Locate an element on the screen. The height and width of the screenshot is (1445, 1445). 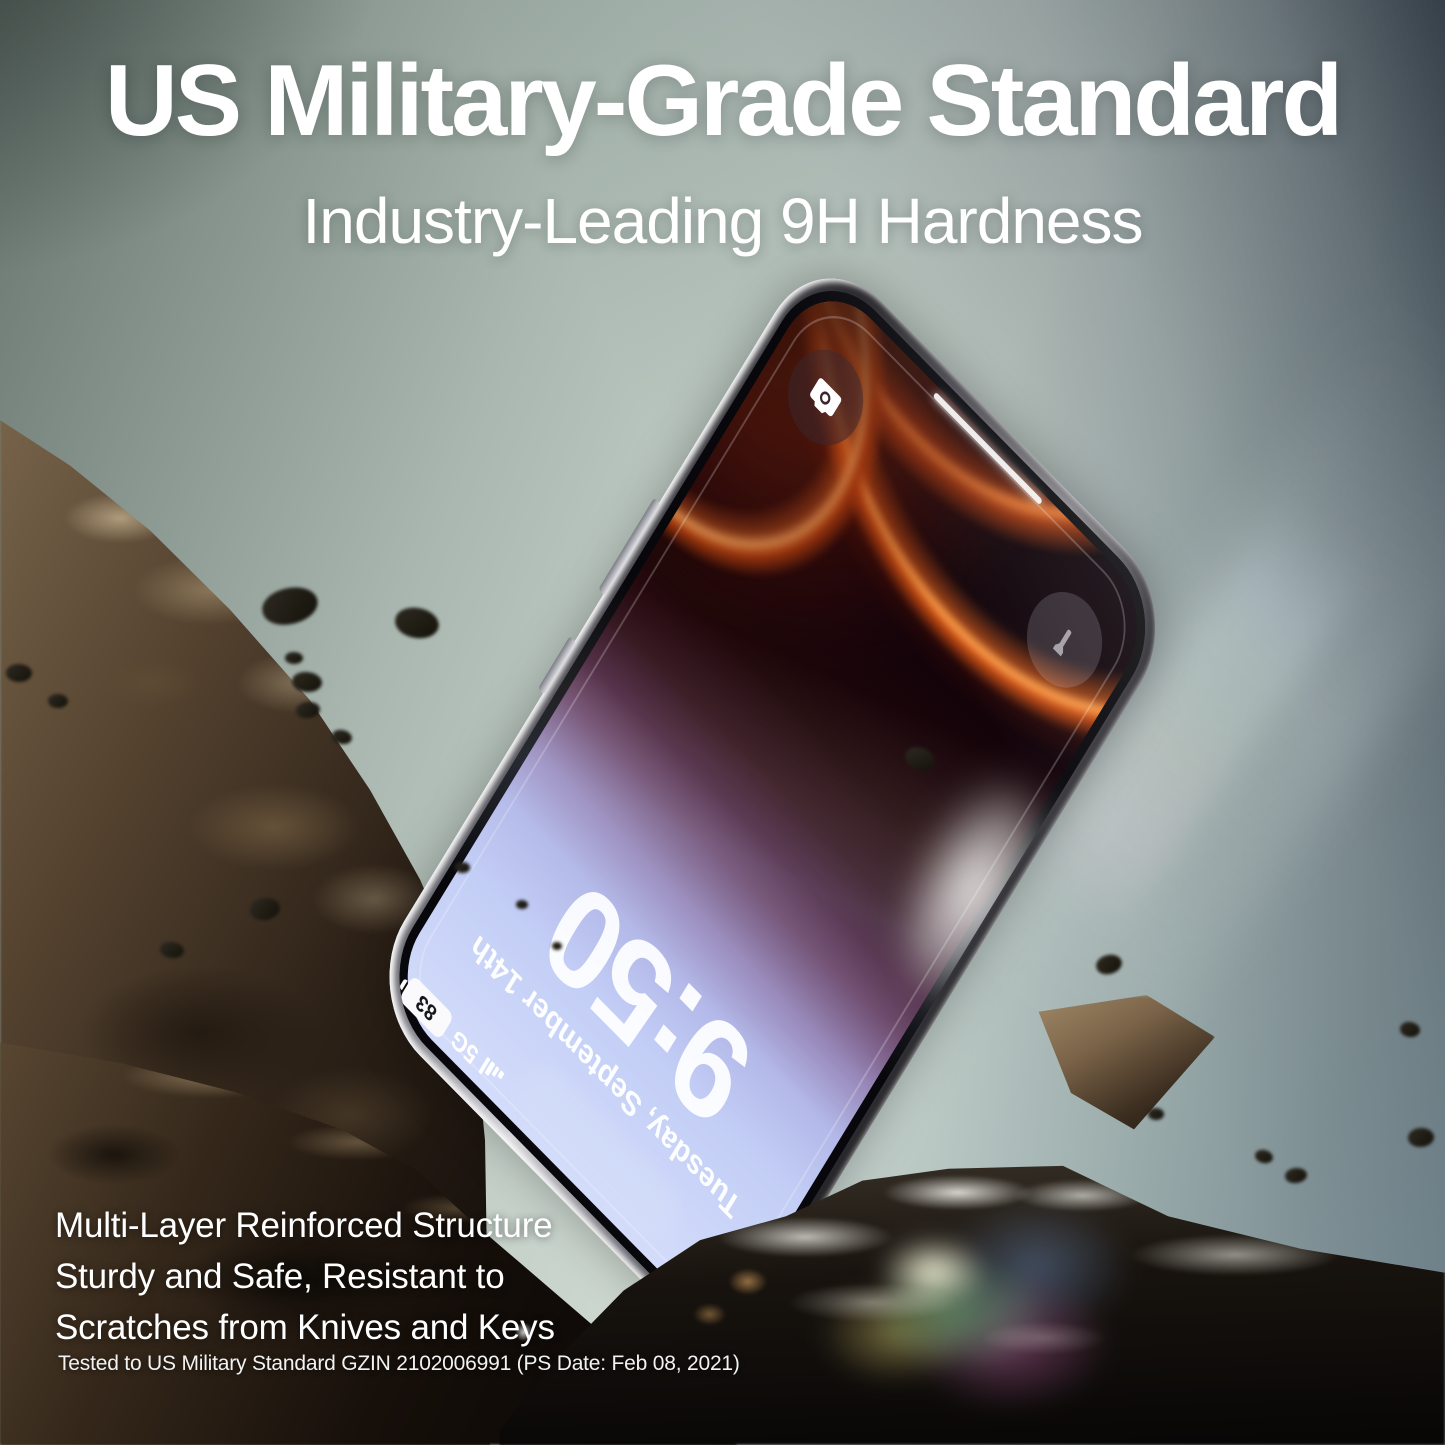
feature-line-1: Multi-Layer Reinforced Structure is located at coordinates (304, 1225).